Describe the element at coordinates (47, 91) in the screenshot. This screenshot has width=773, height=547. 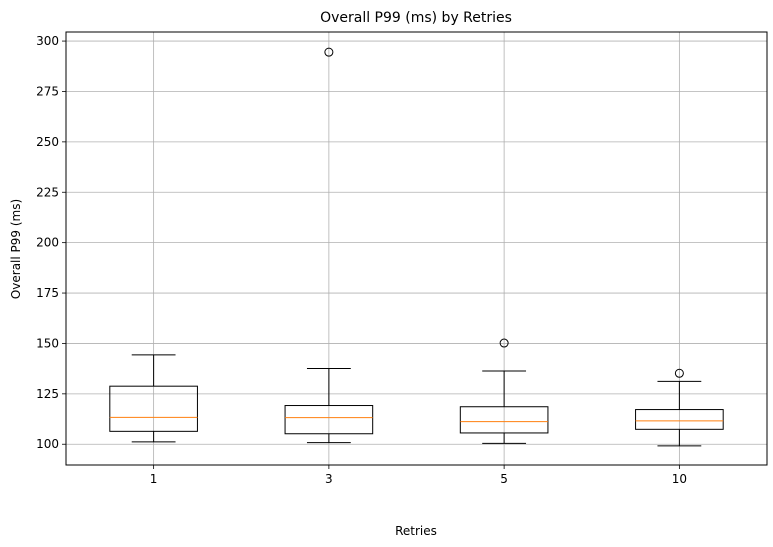
I see `y-tick-label: 275` at that location.